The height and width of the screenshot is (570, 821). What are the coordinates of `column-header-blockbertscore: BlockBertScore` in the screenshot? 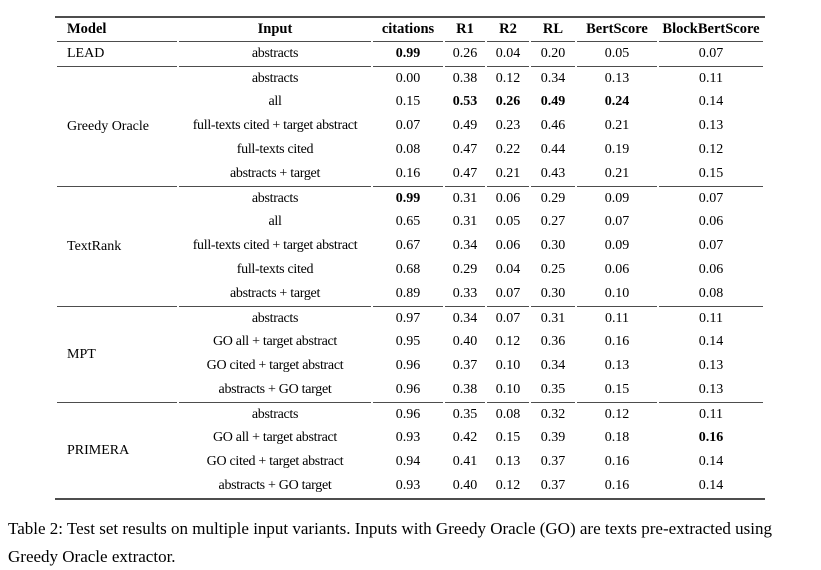 It's located at (711, 30).